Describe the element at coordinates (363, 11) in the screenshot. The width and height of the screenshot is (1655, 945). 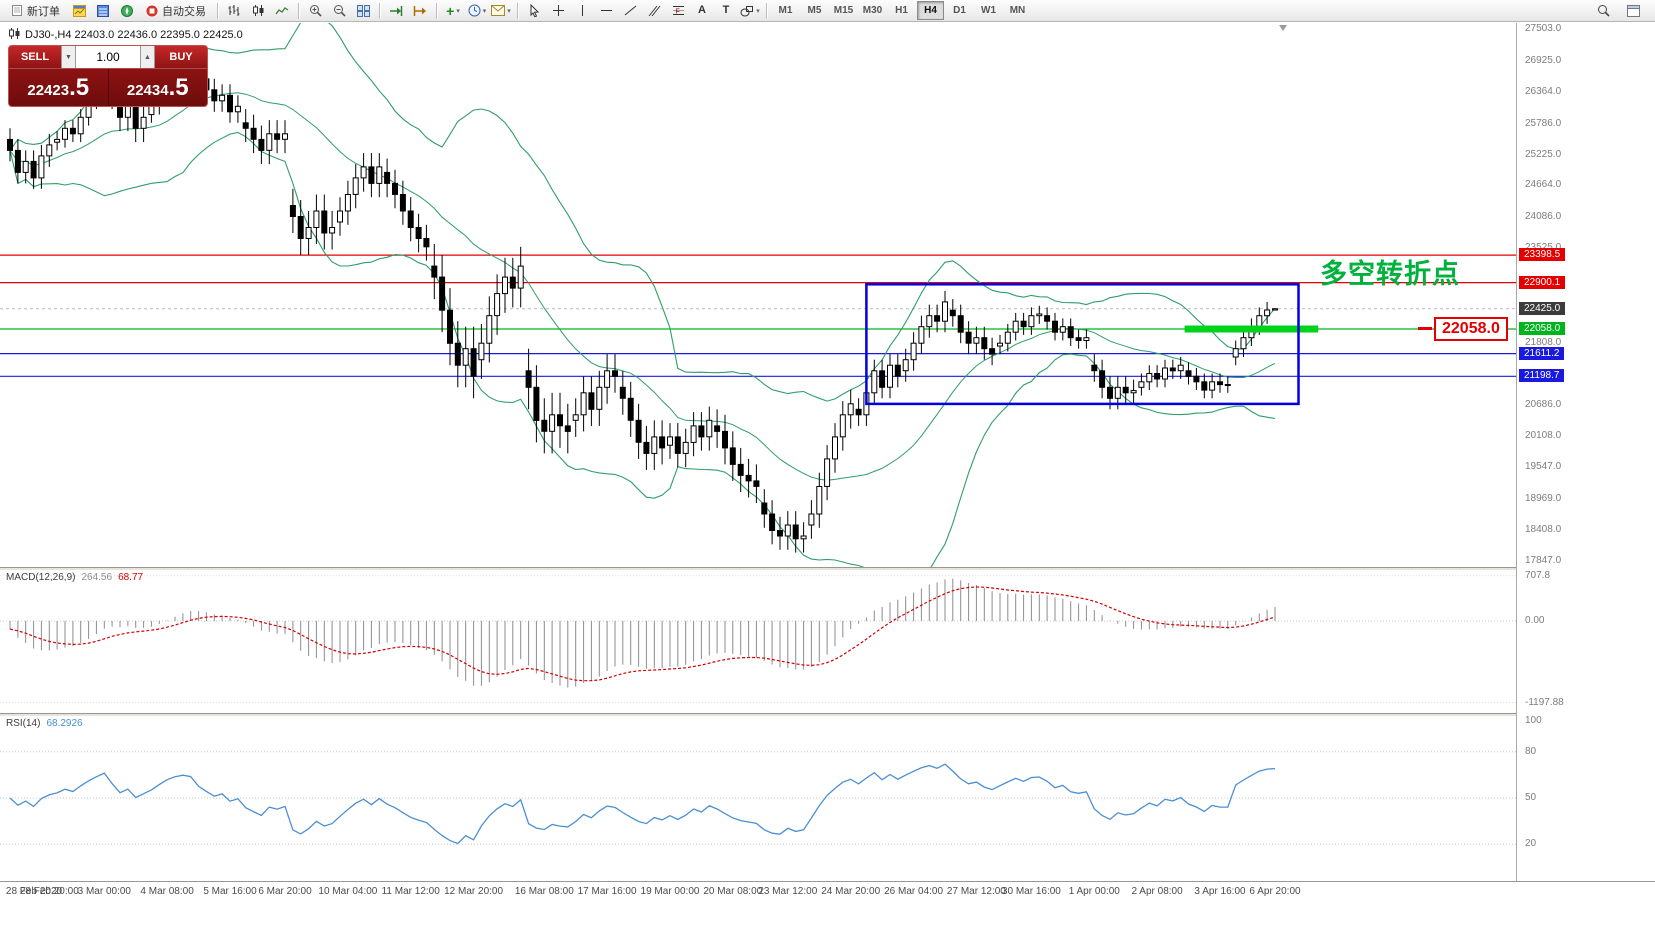
I see `tile-windows-icon` at that location.